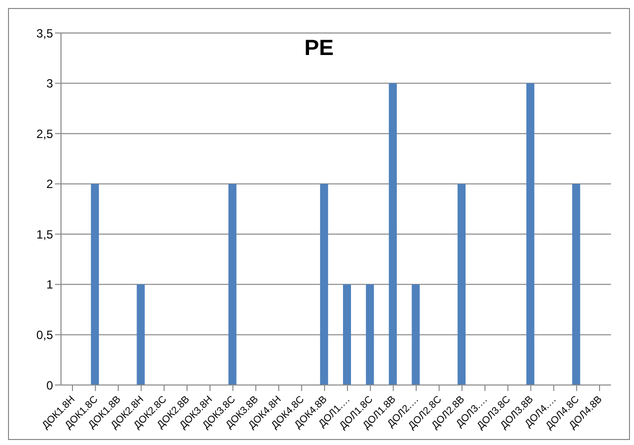  I want to click on chart-title: РЕ, so click(319, 47).